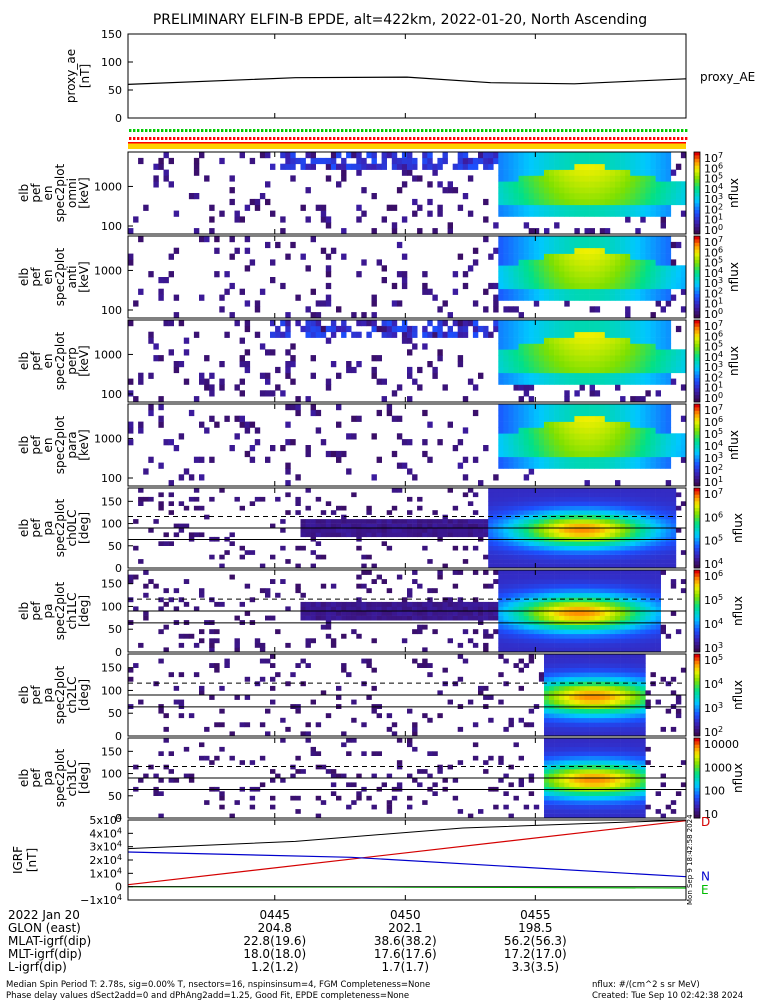 The image size is (775, 1000). What do you see at coordinates (48, 361) in the screenshot?
I see `y-axis-label-line: en` at bounding box center [48, 361].